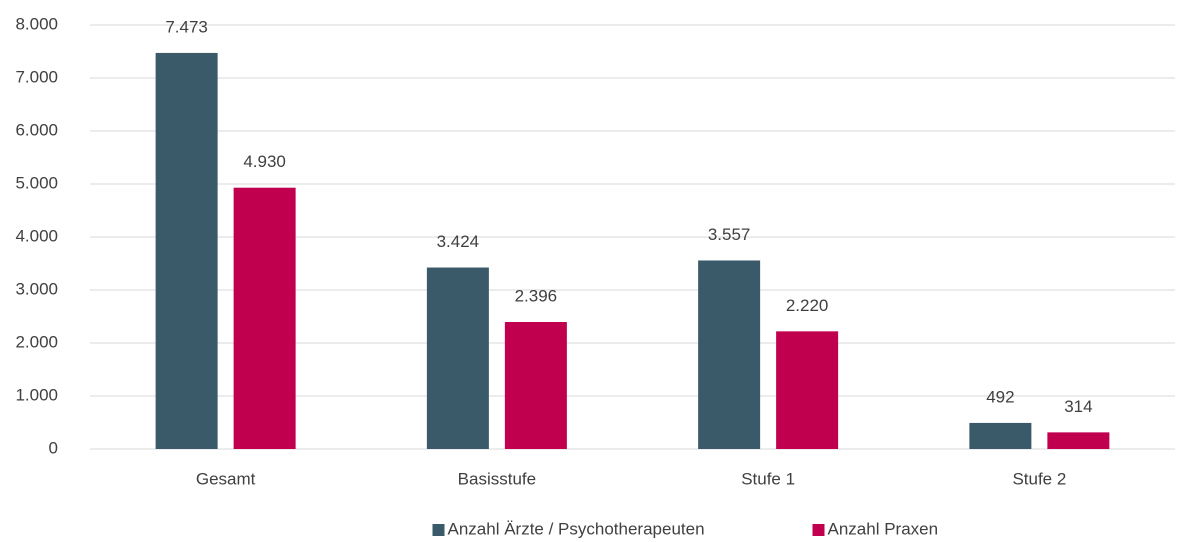  Describe the element at coordinates (1039, 478) in the screenshot. I see `x-tick-label: Stufe 2` at that location.